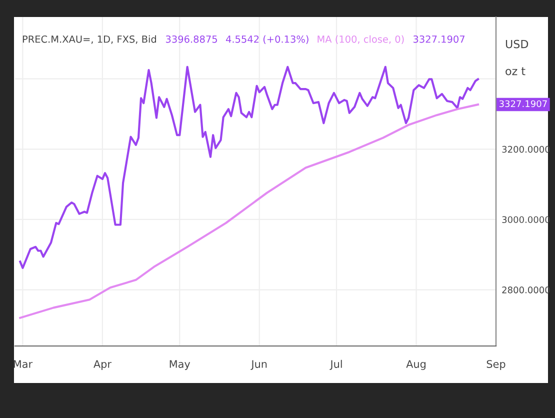 The height and width of the screenshot is (418, 555). What do you see at coordinates (523, 104) in the screenshot?
I see `text: 3327.1907` at bounding box center [523, 104].